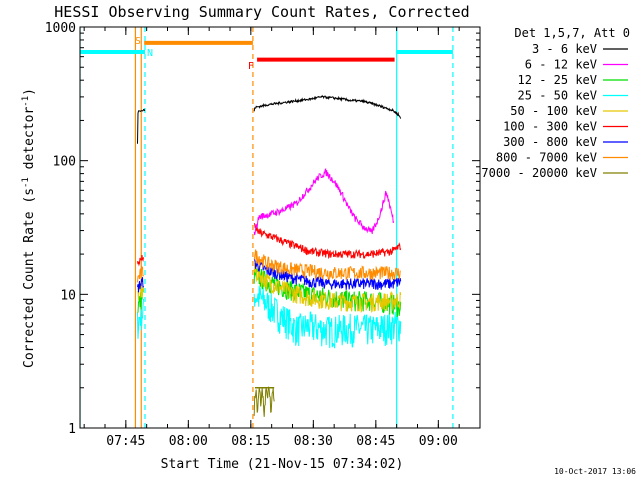 This screenshot has width=640, height=480. What do you see at coordinates (60, 28) in the screenshot?
I see `y-tick-label-3: 1000` at bounding box center [60, 28].